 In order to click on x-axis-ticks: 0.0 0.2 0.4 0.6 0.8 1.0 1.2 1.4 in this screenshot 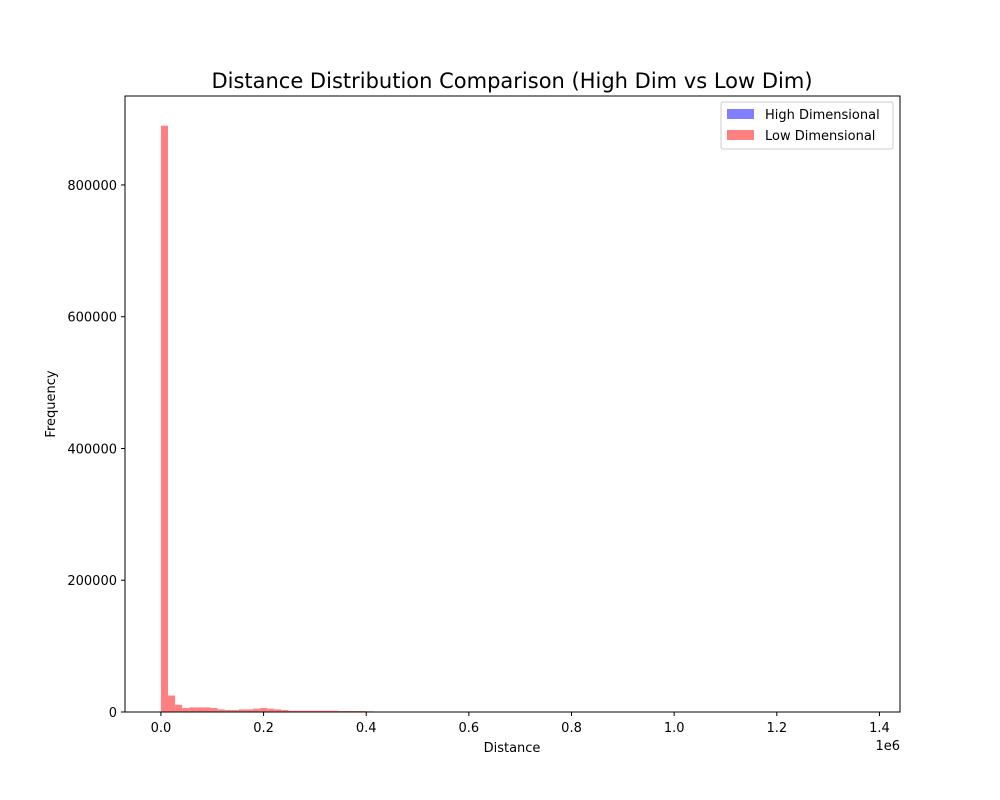, I will do `click(520, 724)`.